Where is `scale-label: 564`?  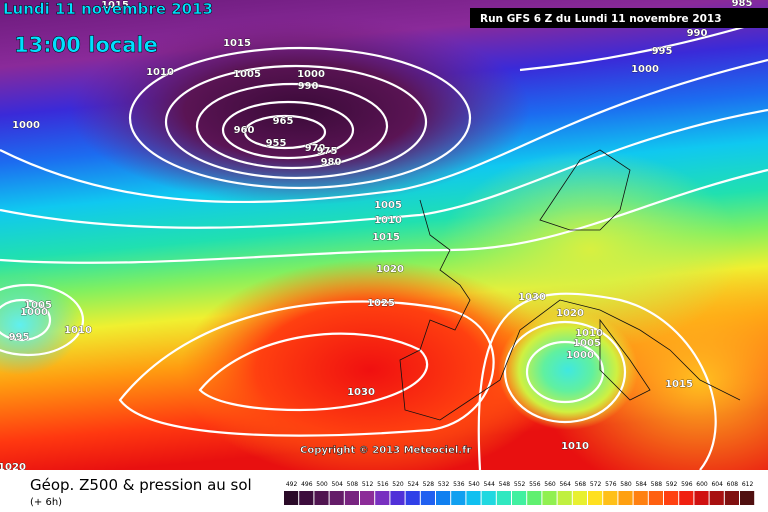
scale-label: 564 is located at coordinates (565, 484).